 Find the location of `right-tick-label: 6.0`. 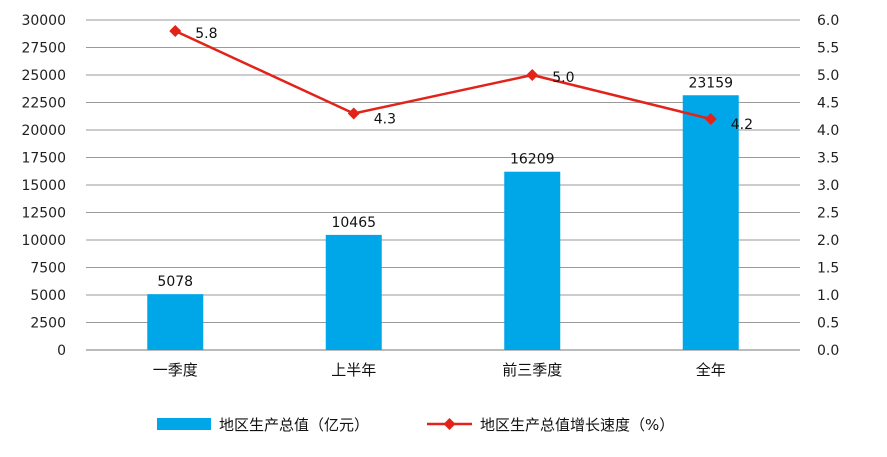

right-tick-label: 6.0 is located at coordinates (828, 21).